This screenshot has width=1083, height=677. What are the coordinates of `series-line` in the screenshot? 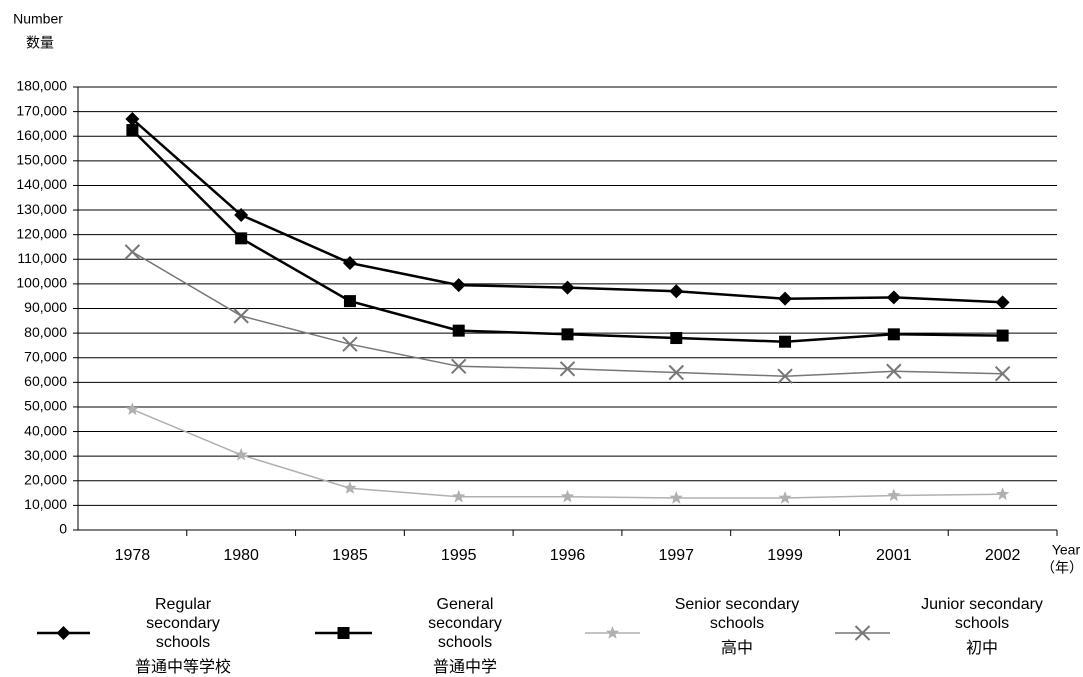 It's located at (567, 453).